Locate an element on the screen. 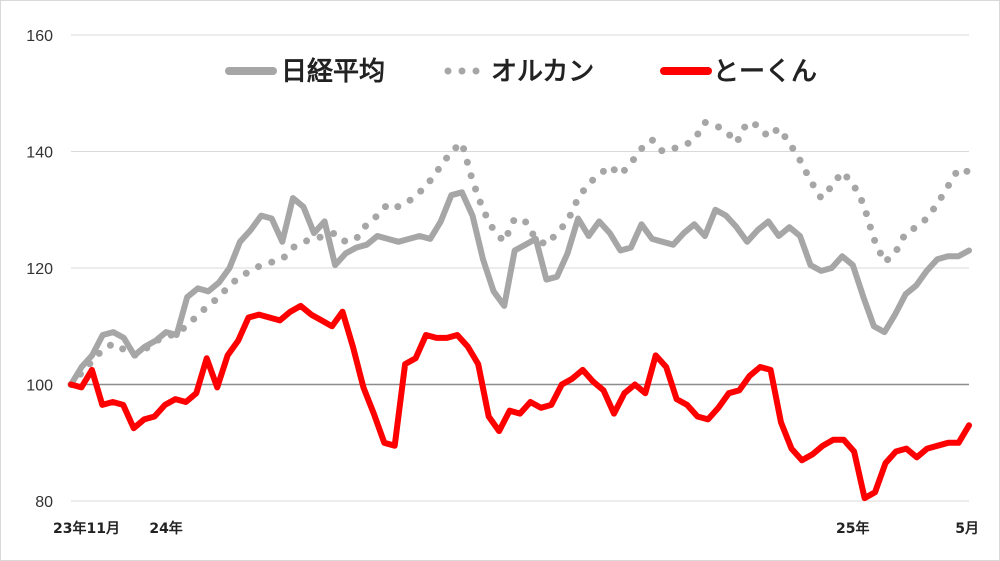  y-tick-label: 100 is located at coordinates (39, 386).